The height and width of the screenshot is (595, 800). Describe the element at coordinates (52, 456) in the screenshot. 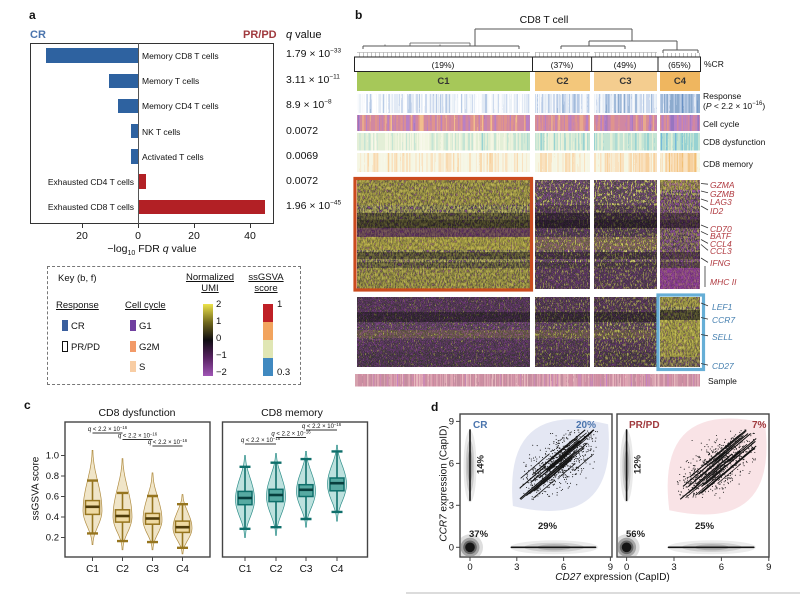

I see `svg-text: 1.0` at that location.